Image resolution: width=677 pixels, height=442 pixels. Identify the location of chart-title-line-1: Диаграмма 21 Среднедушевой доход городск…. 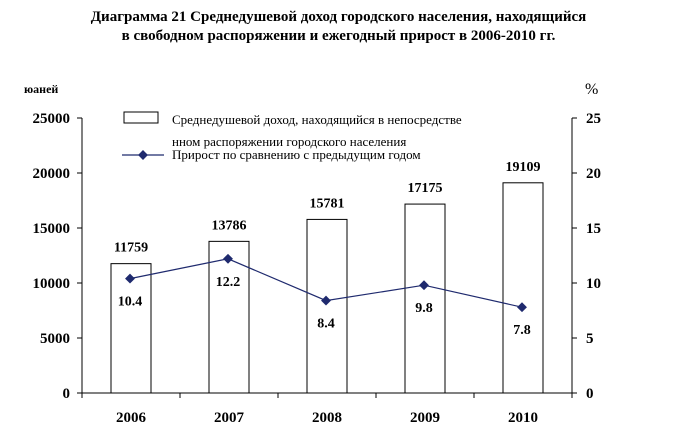
(338, 17).